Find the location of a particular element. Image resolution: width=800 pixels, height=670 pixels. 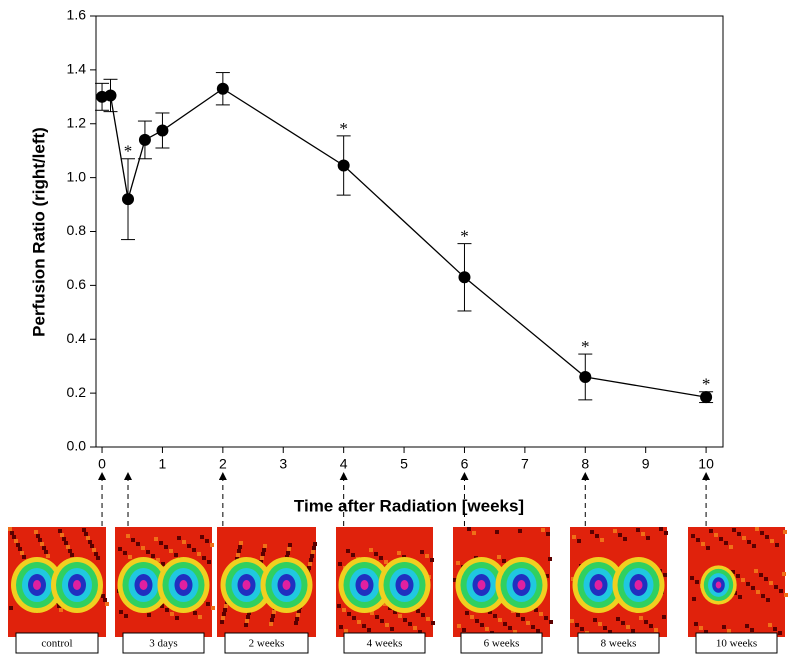

x-tick-label: 0 is located at coordinates (102, 464).